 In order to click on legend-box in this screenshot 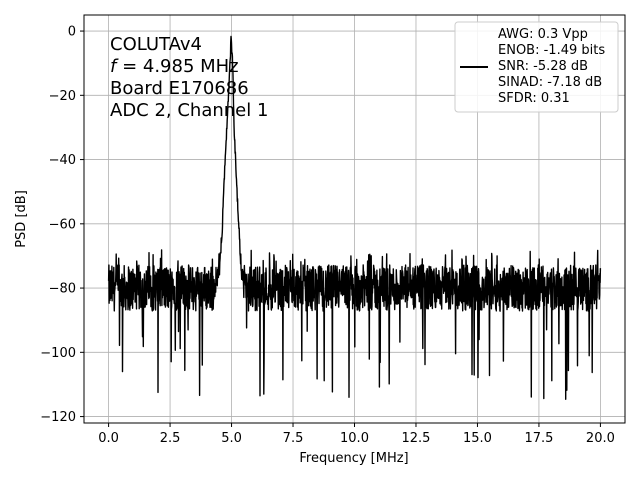, I will do `click(536, 67)`.